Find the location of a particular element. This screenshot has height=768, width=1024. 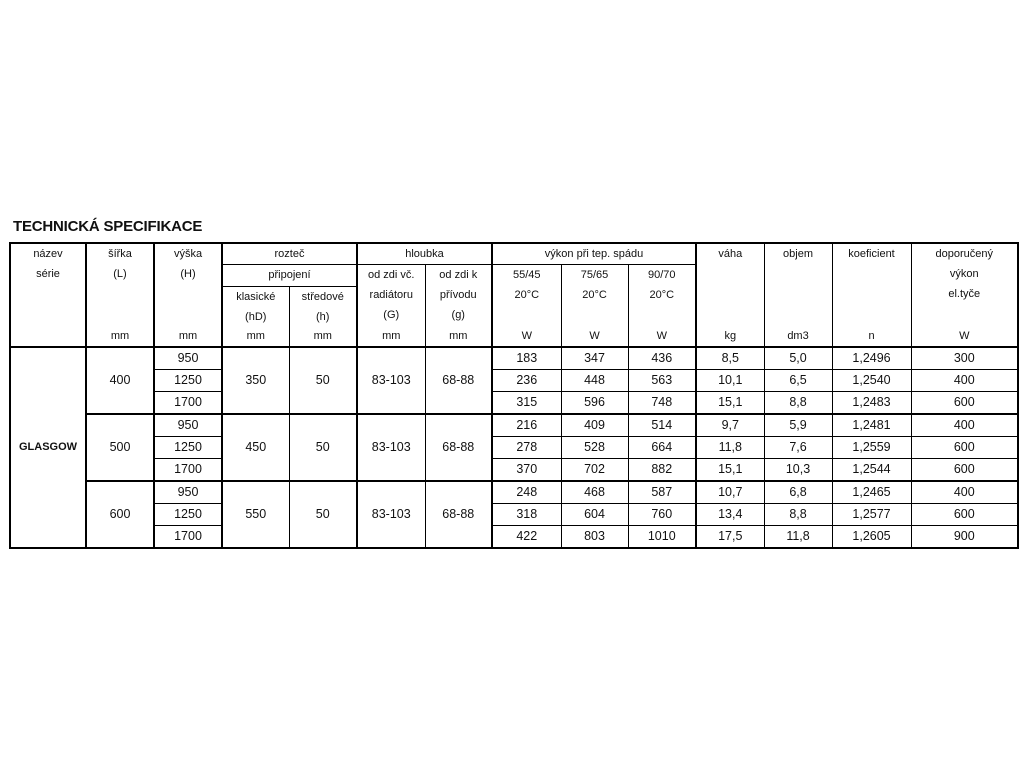

output-55-45-value: 236 is located at coordinates (526, 380).